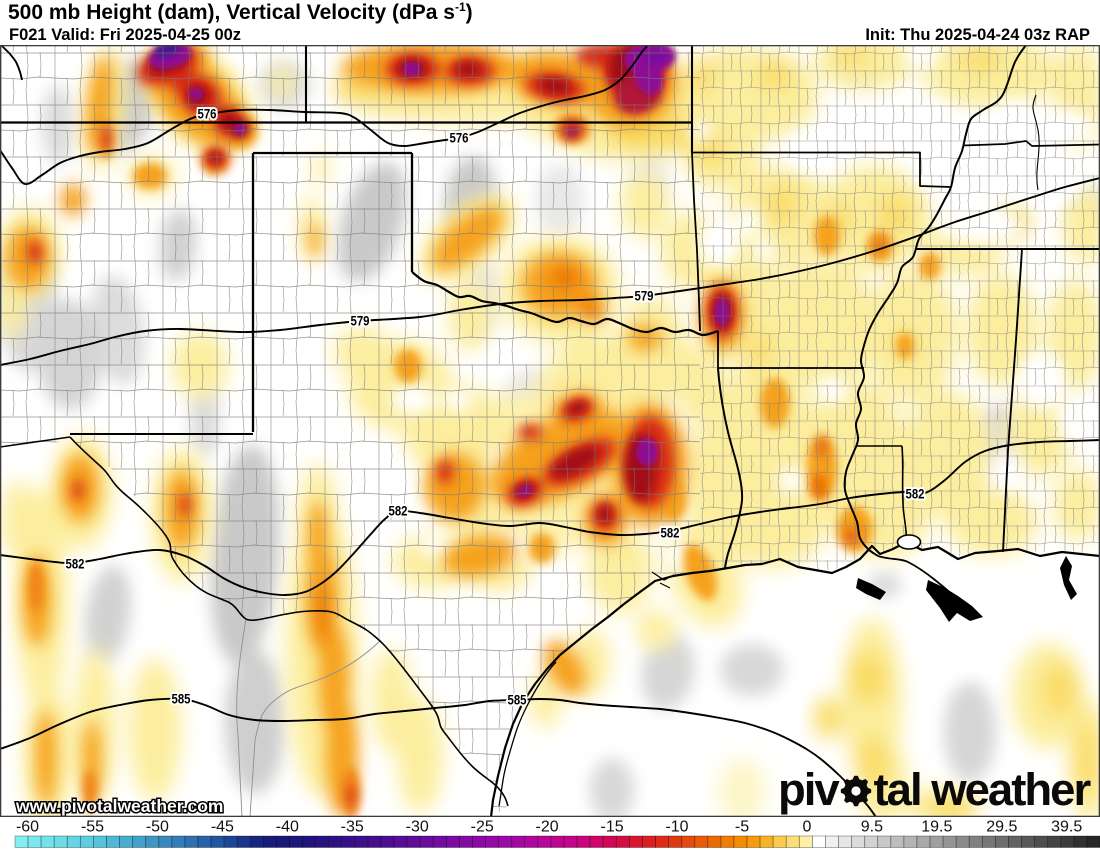  What do you see at coordinates (222, 827) in the screenshot?
I see `svg-text: -45` at bounding box center [222, 827].